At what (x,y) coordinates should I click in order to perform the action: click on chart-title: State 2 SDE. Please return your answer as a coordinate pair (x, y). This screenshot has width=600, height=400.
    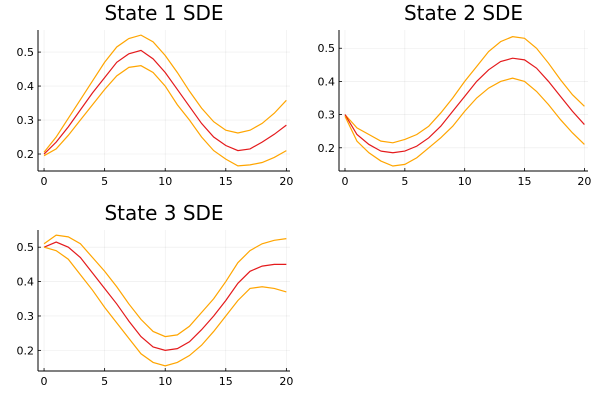
    Looking at the image, I should click on (463, 13).